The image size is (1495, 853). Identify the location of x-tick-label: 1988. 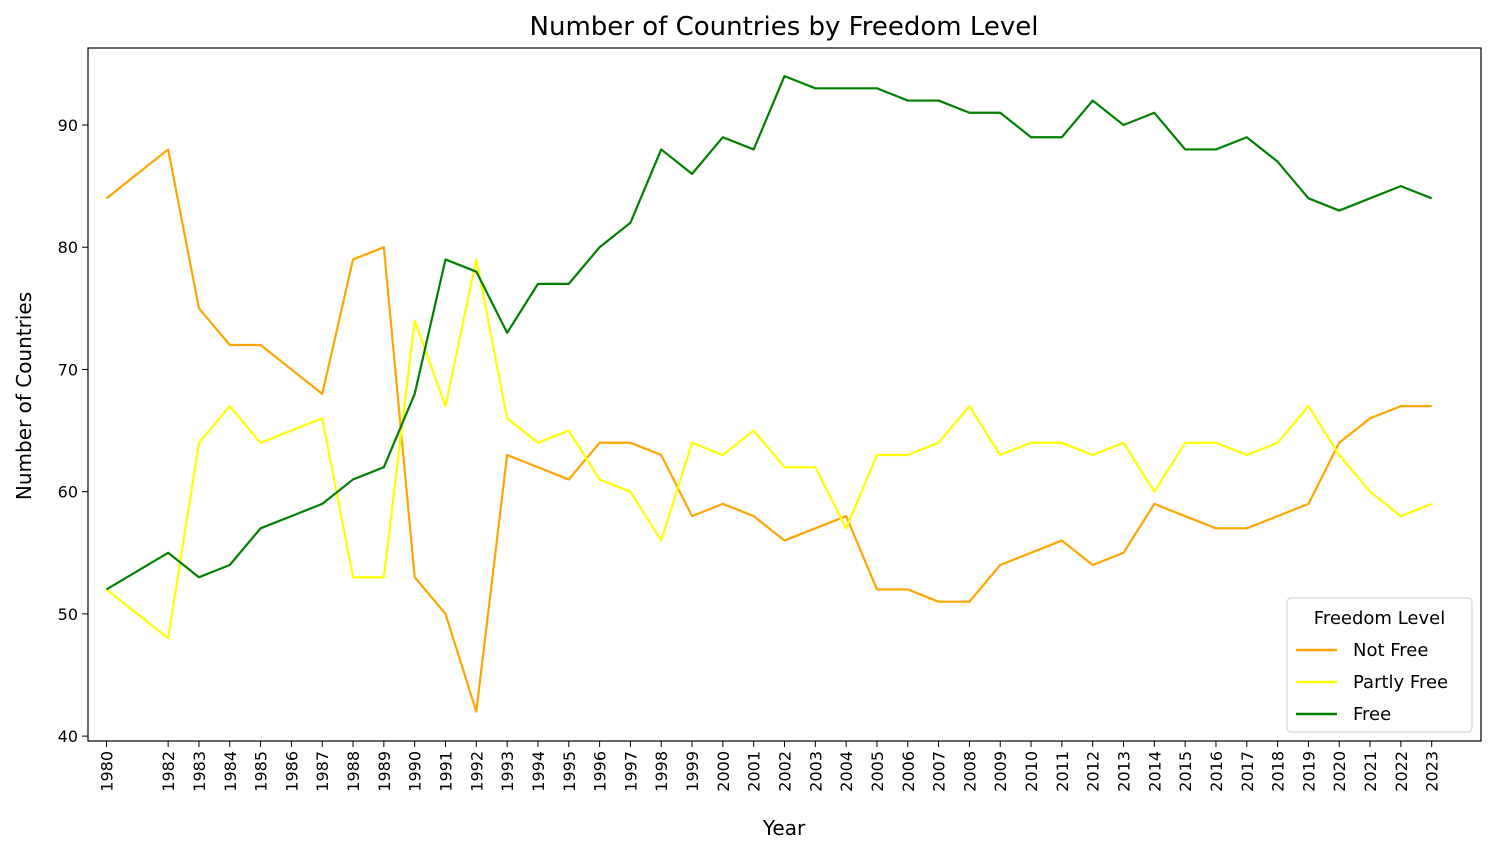
(353, 771).